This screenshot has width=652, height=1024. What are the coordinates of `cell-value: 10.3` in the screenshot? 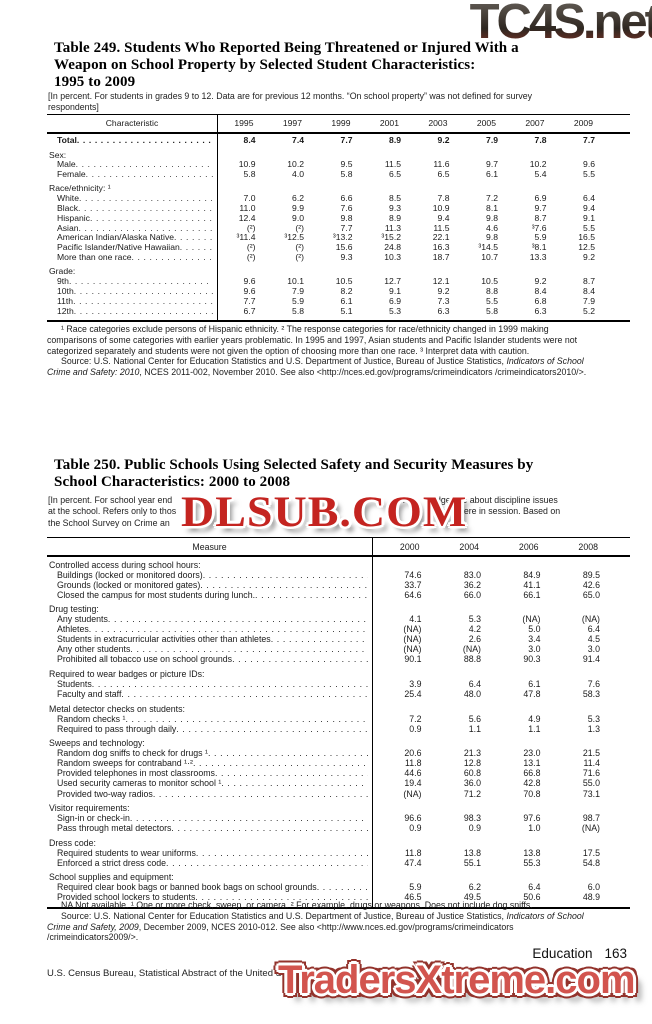 It's located at (392, 257).